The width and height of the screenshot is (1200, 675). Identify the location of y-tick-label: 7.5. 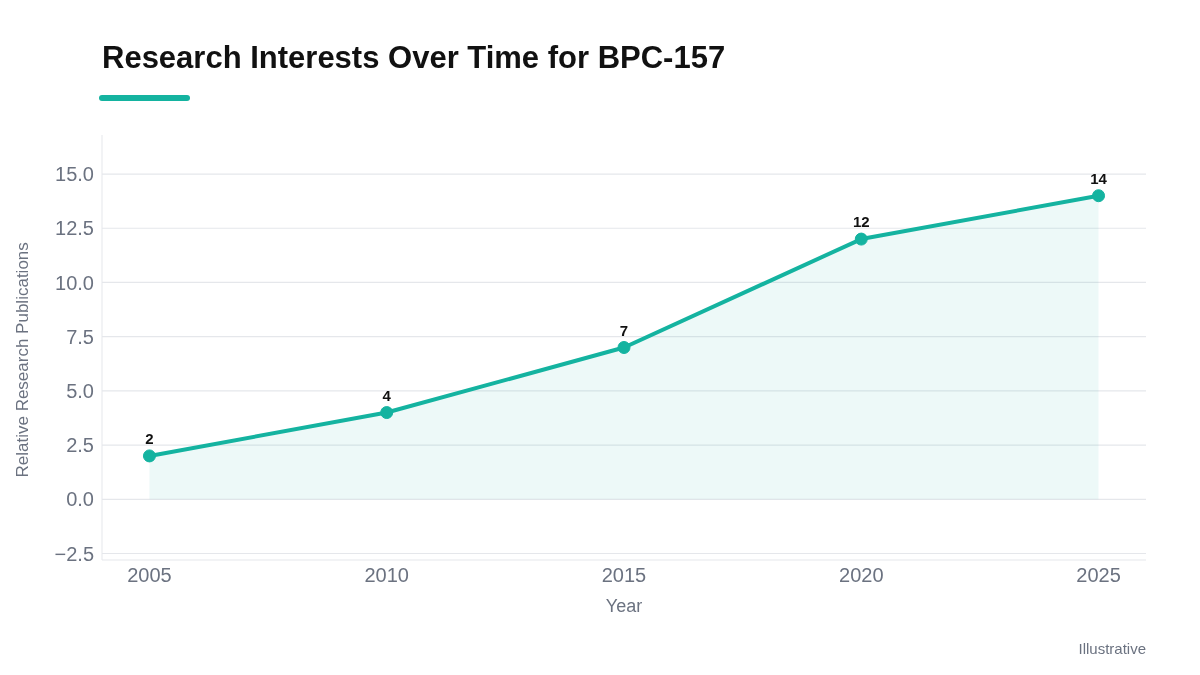
(80, 336).